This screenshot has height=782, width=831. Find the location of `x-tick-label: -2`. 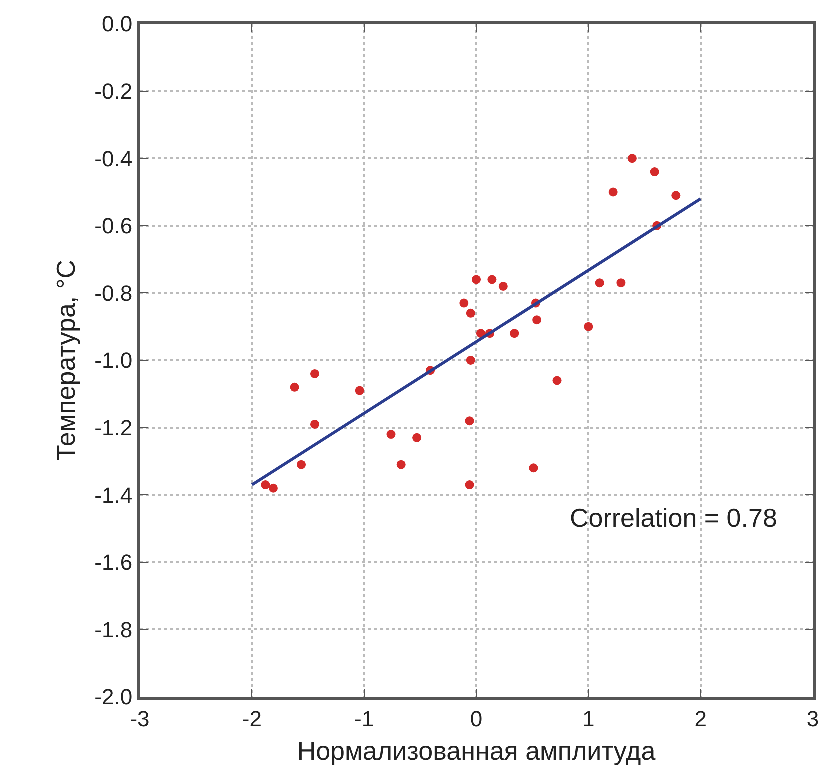

x-tick-label: -2 is located at coordinates (252, 719).